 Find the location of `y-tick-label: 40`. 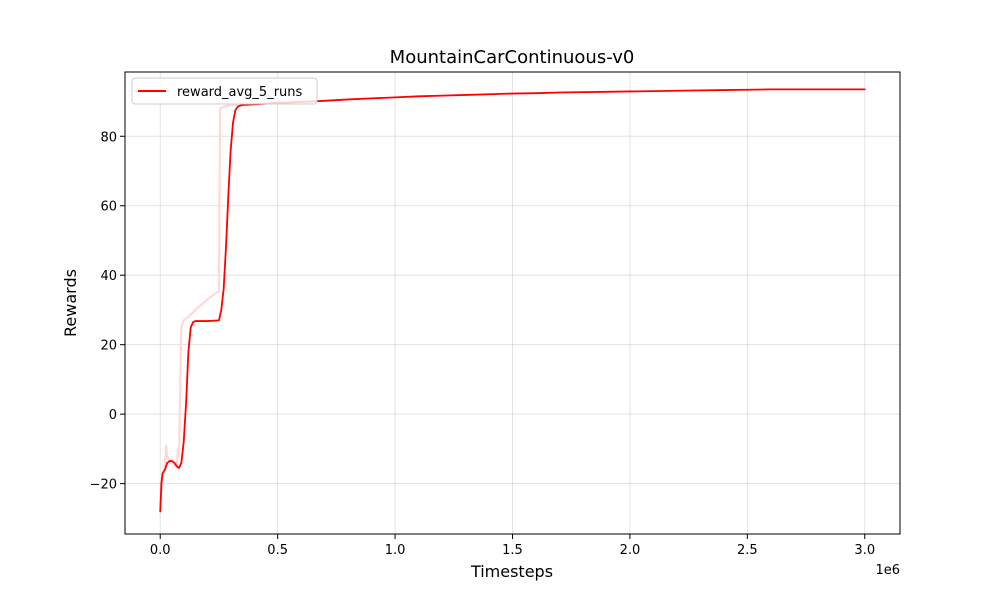

y-tick-label: 40 is located at coordinates (108, 276).